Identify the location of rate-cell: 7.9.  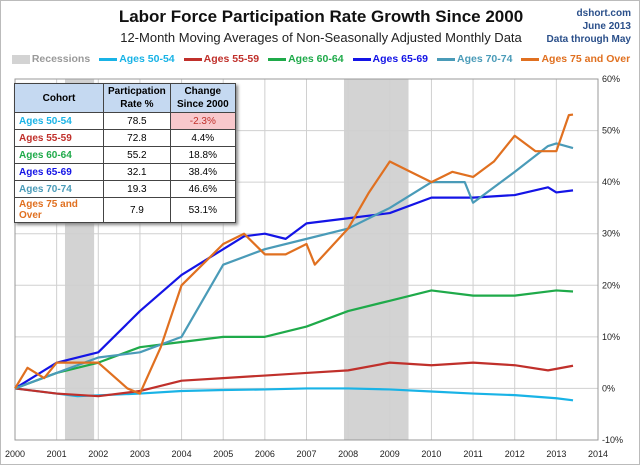
(137, 210).